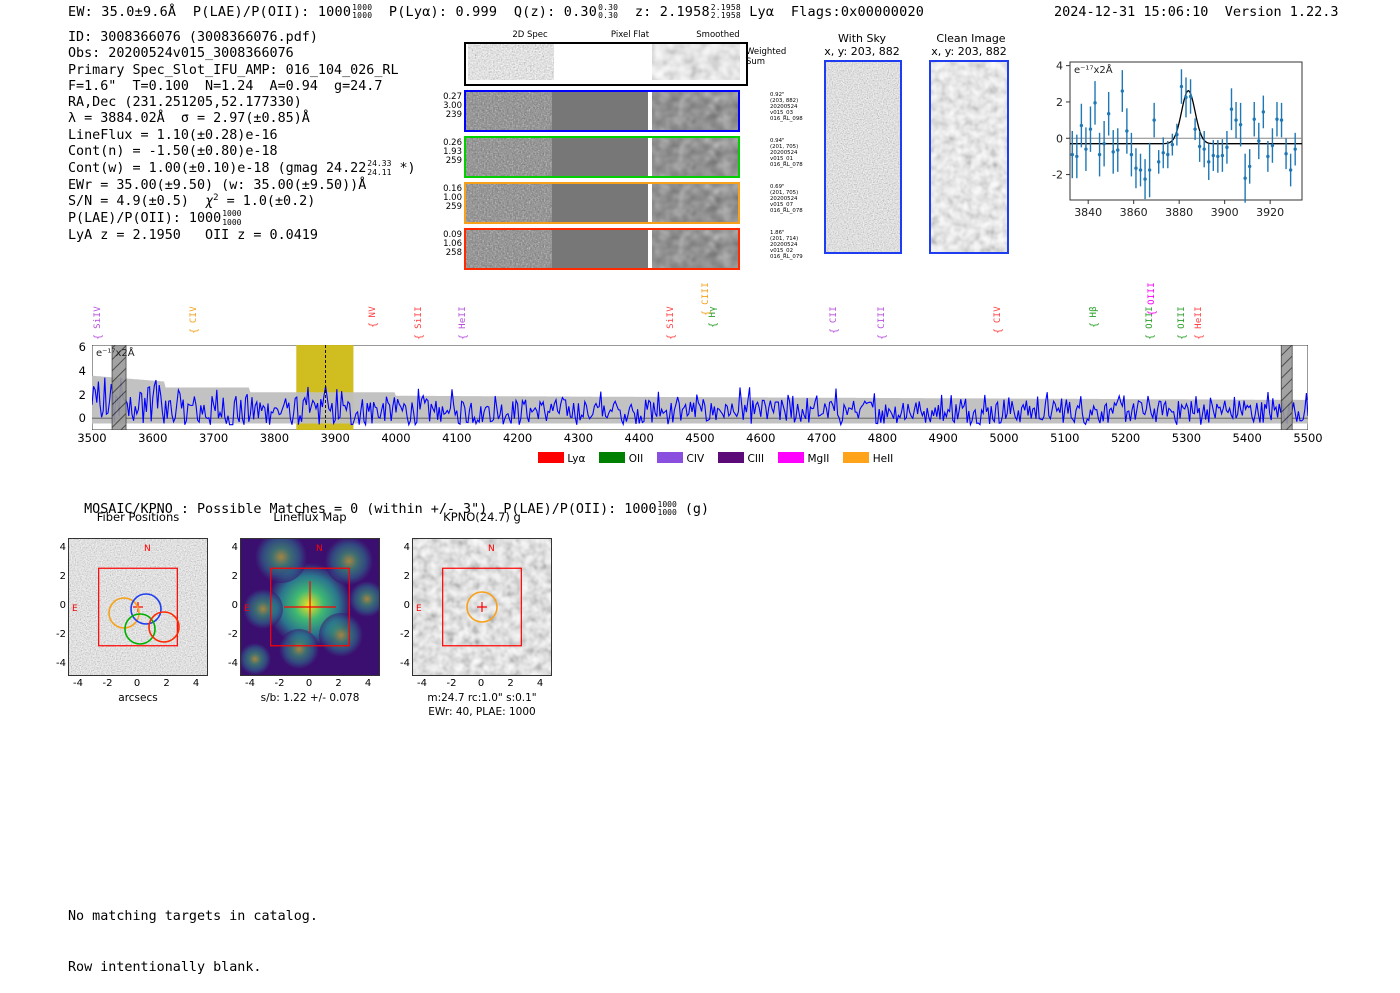 The height and width of the screenshot is (993, 1400). What do you see at coordinates (695, 459) in the screenshot?
I see `legend-label: CIV` at bounding box center [695, 459].